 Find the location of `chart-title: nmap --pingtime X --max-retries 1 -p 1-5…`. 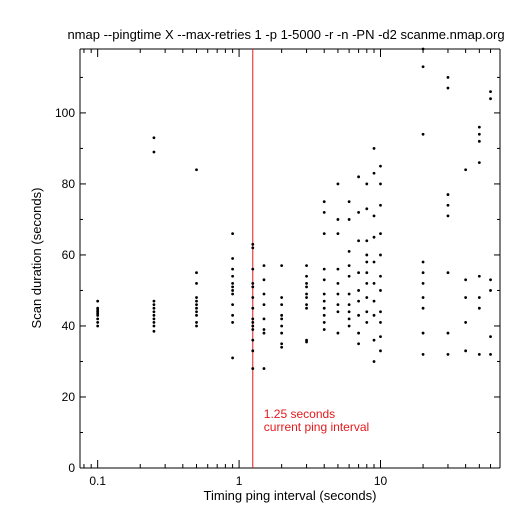

chart-title: nmap --pingtime X --max-retries 1 -p 1-5… is located at coordinates (285, 34).